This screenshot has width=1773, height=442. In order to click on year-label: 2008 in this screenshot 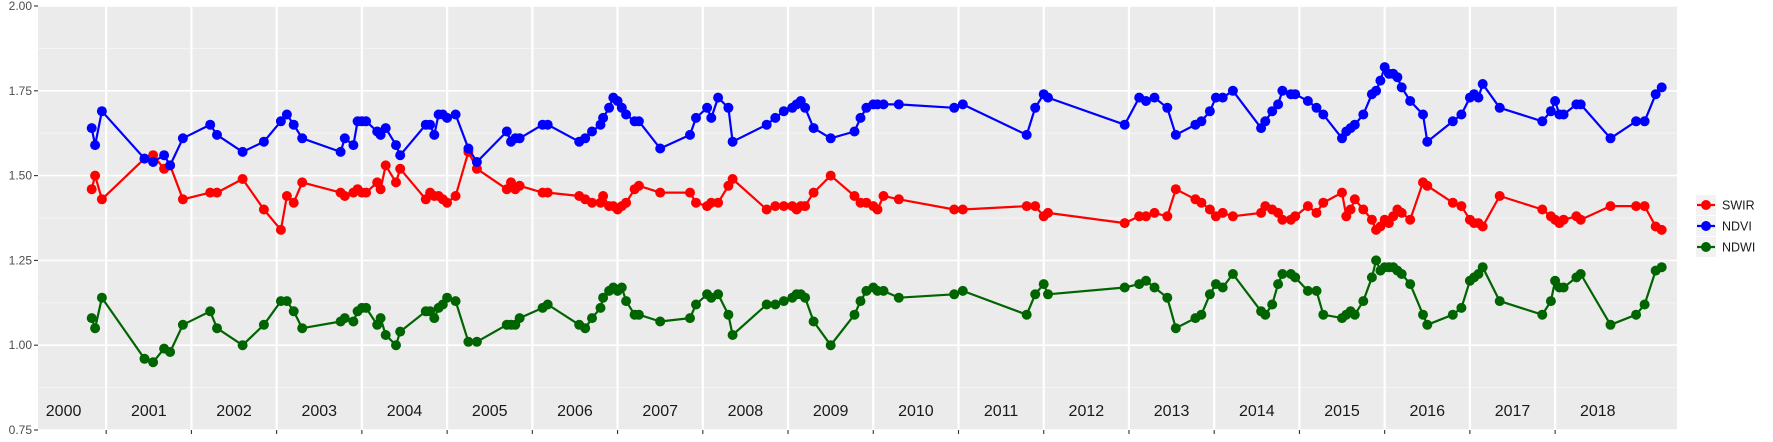, I will do `click(746, 411)`.